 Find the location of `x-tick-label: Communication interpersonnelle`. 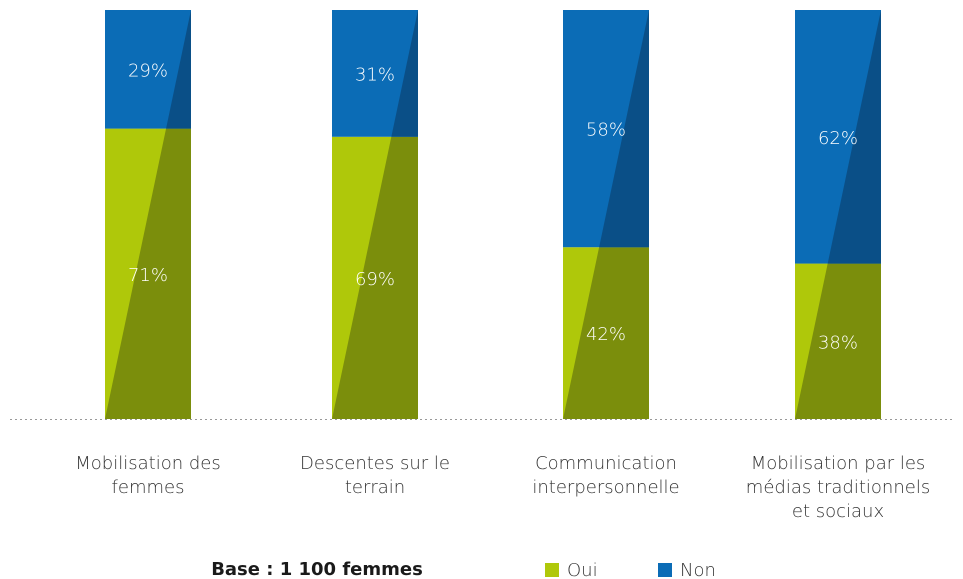

x-tick-label: Communication interpersonnelle is located at coordinates (606, 475).